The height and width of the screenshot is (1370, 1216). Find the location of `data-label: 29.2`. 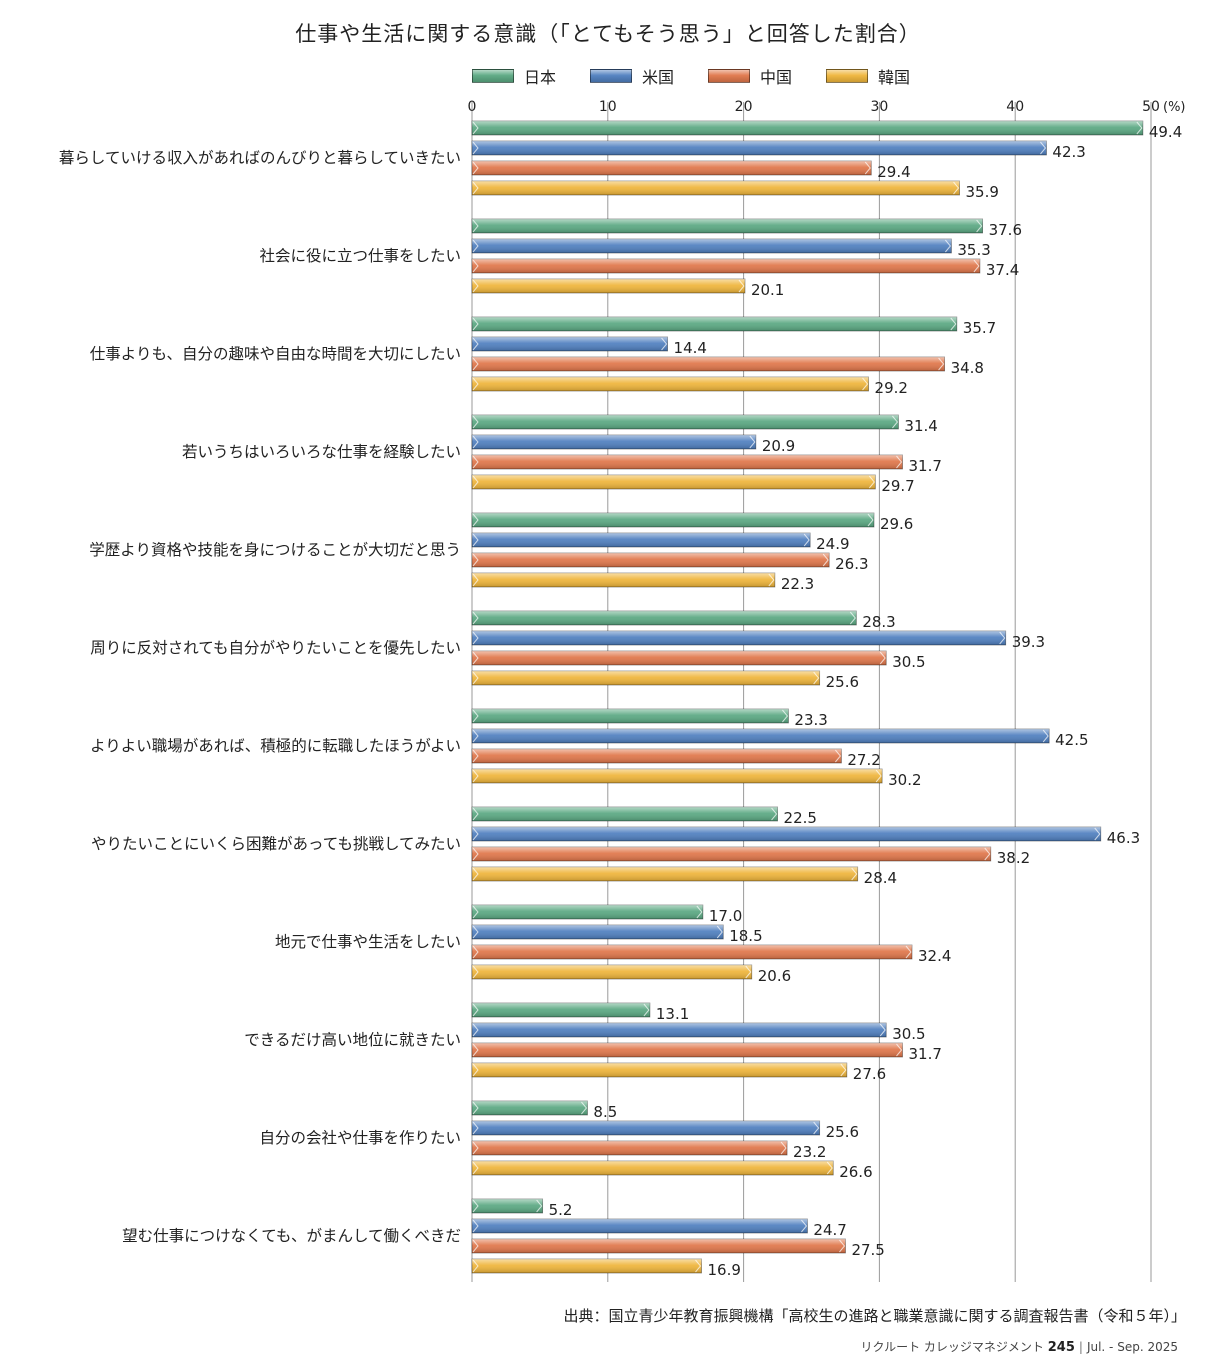

data-label: 29.2 is located at coordinates (891, 388).